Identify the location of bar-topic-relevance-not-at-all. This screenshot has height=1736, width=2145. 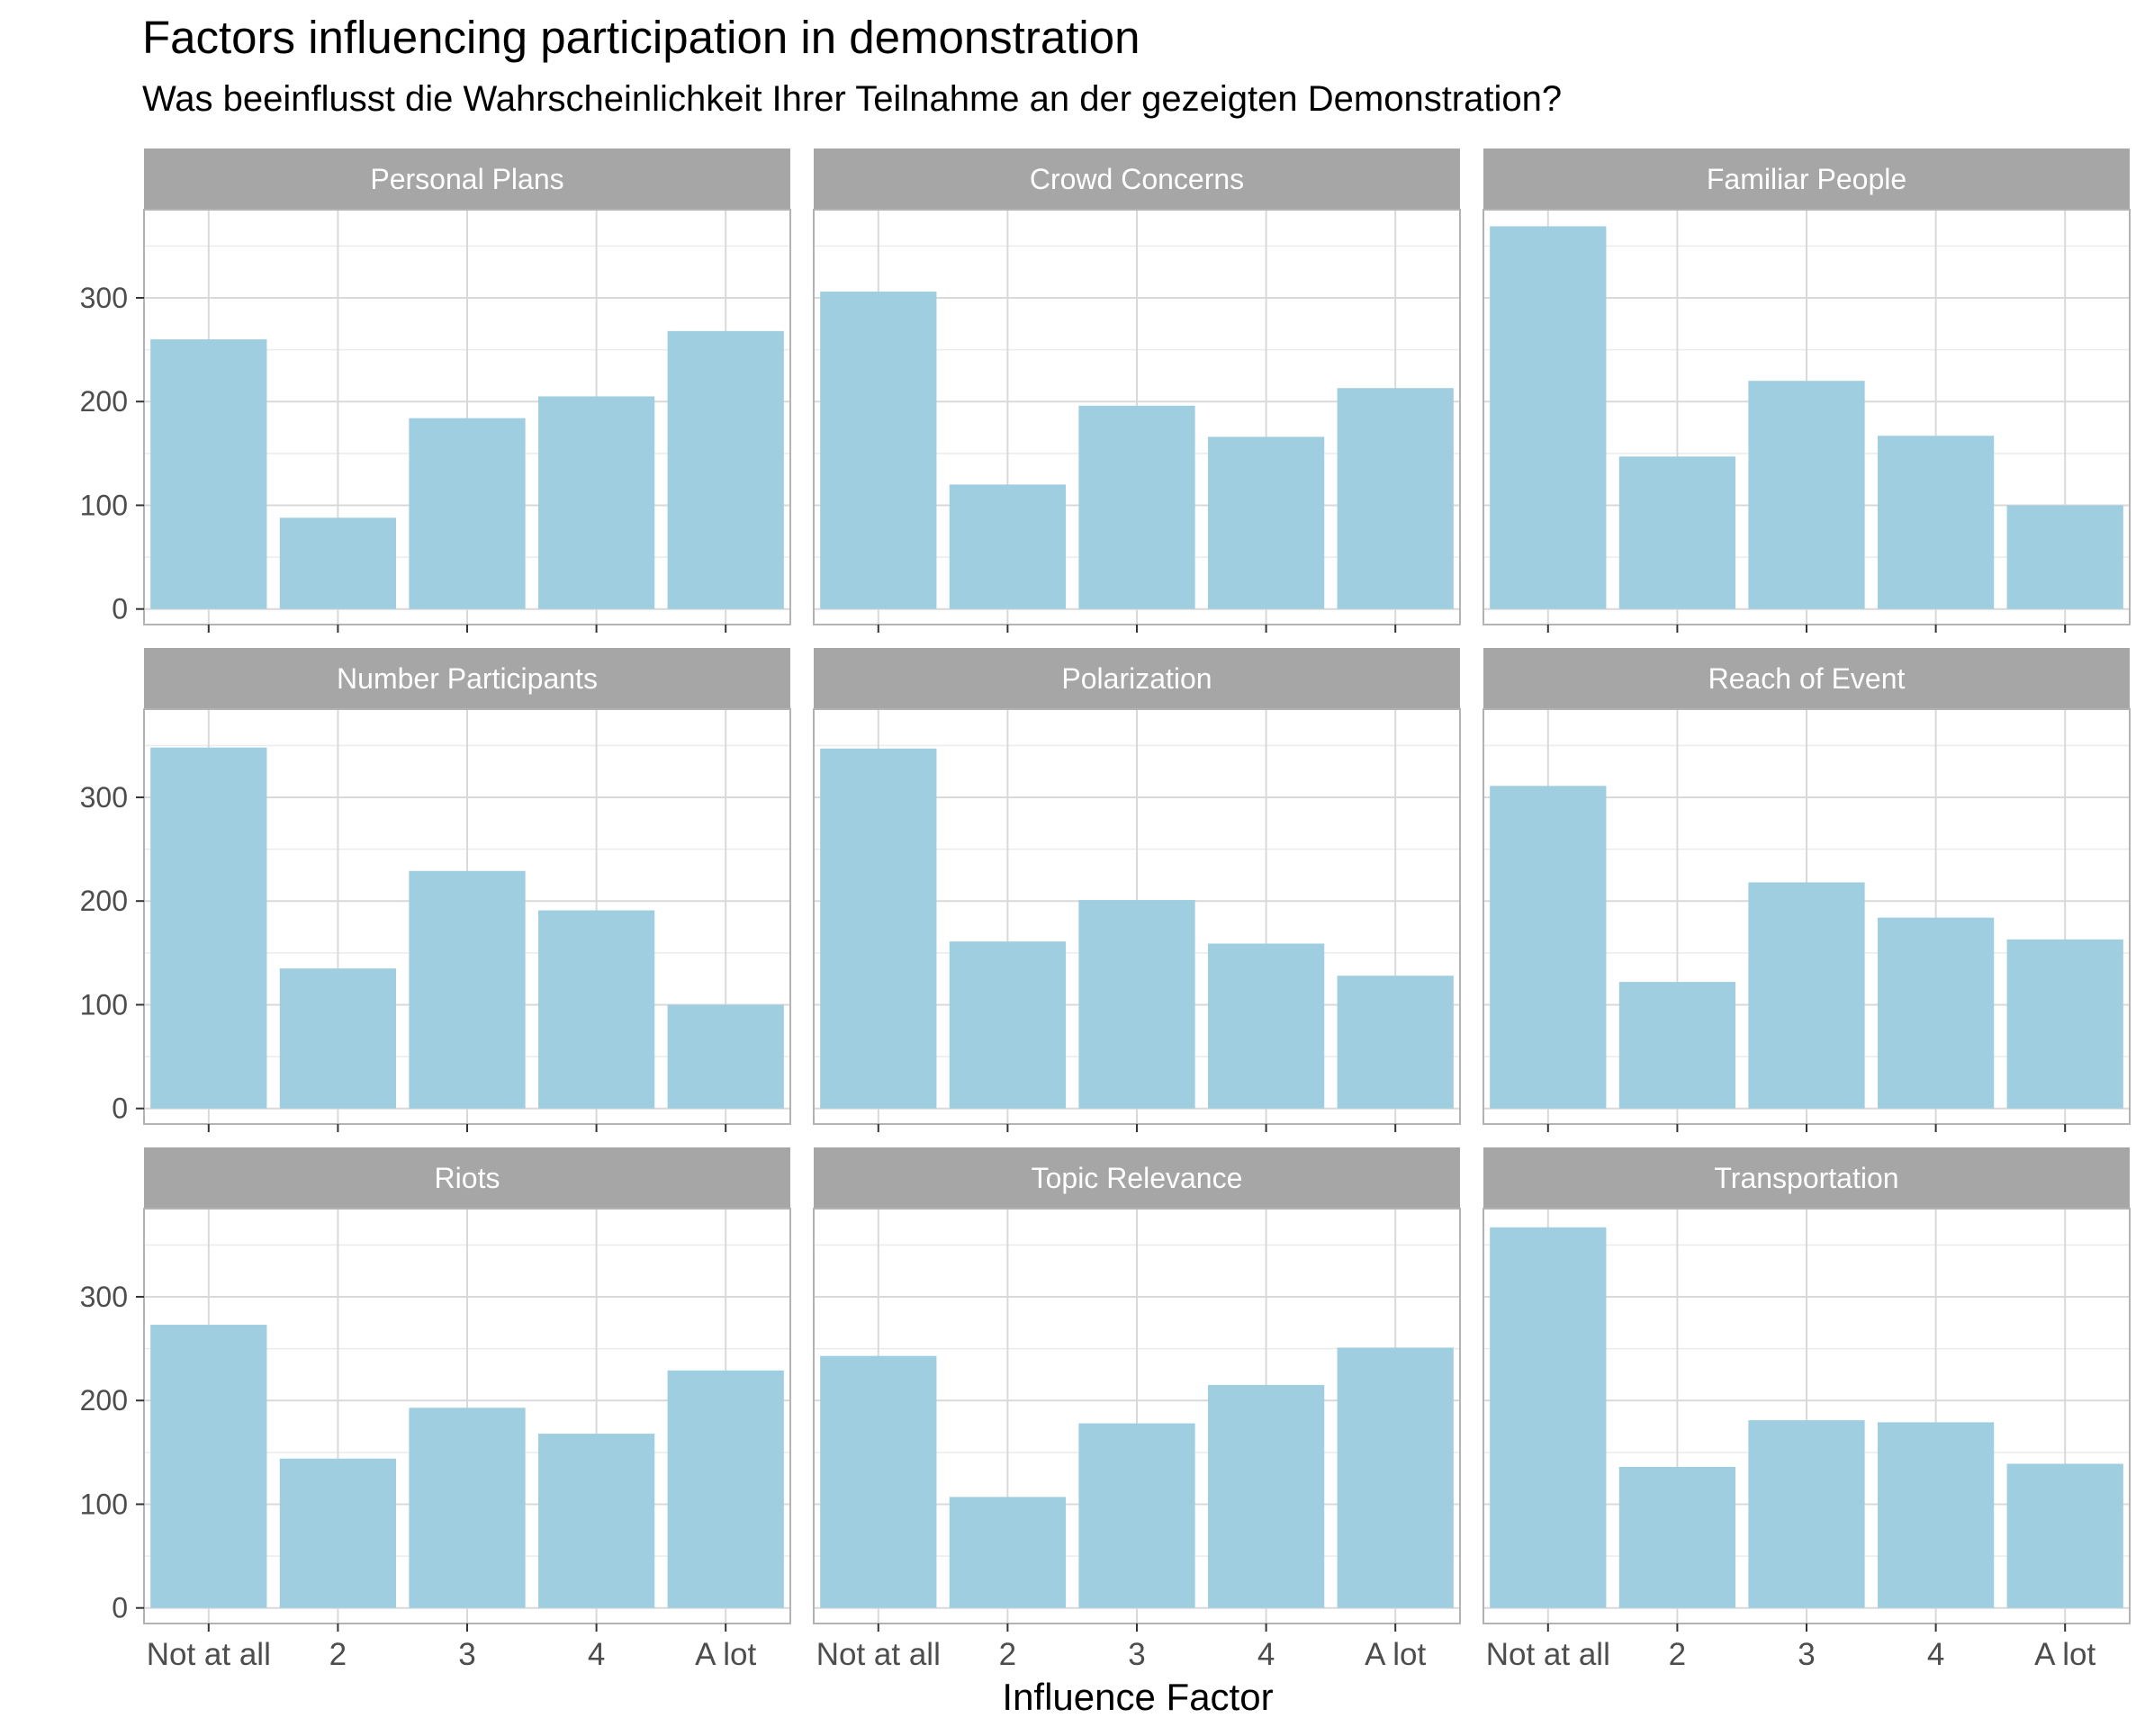
(878, 1481).